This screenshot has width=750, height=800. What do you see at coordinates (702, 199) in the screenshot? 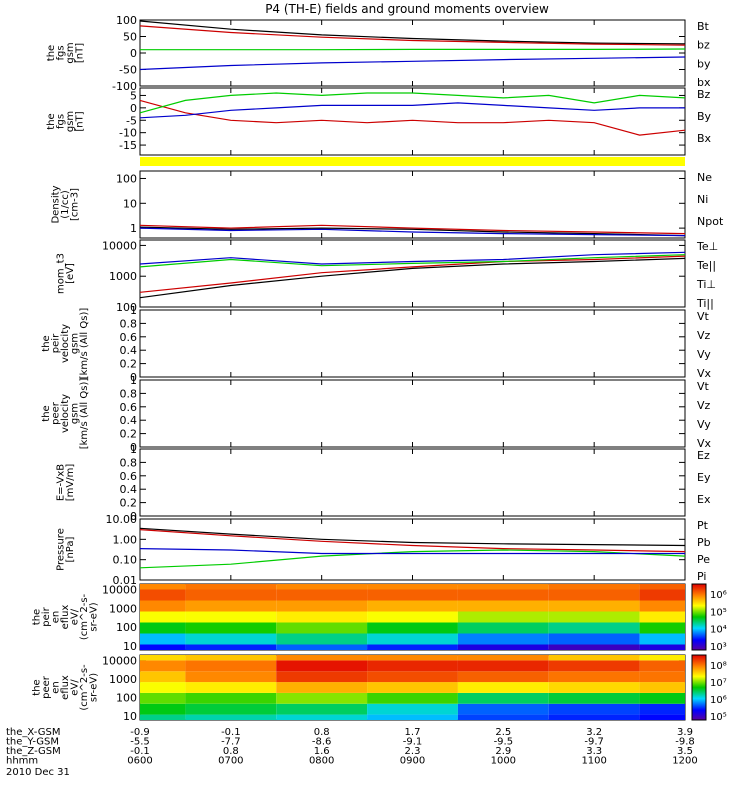
I see `legend-entry: Ni` at bounding box center [702, 199].